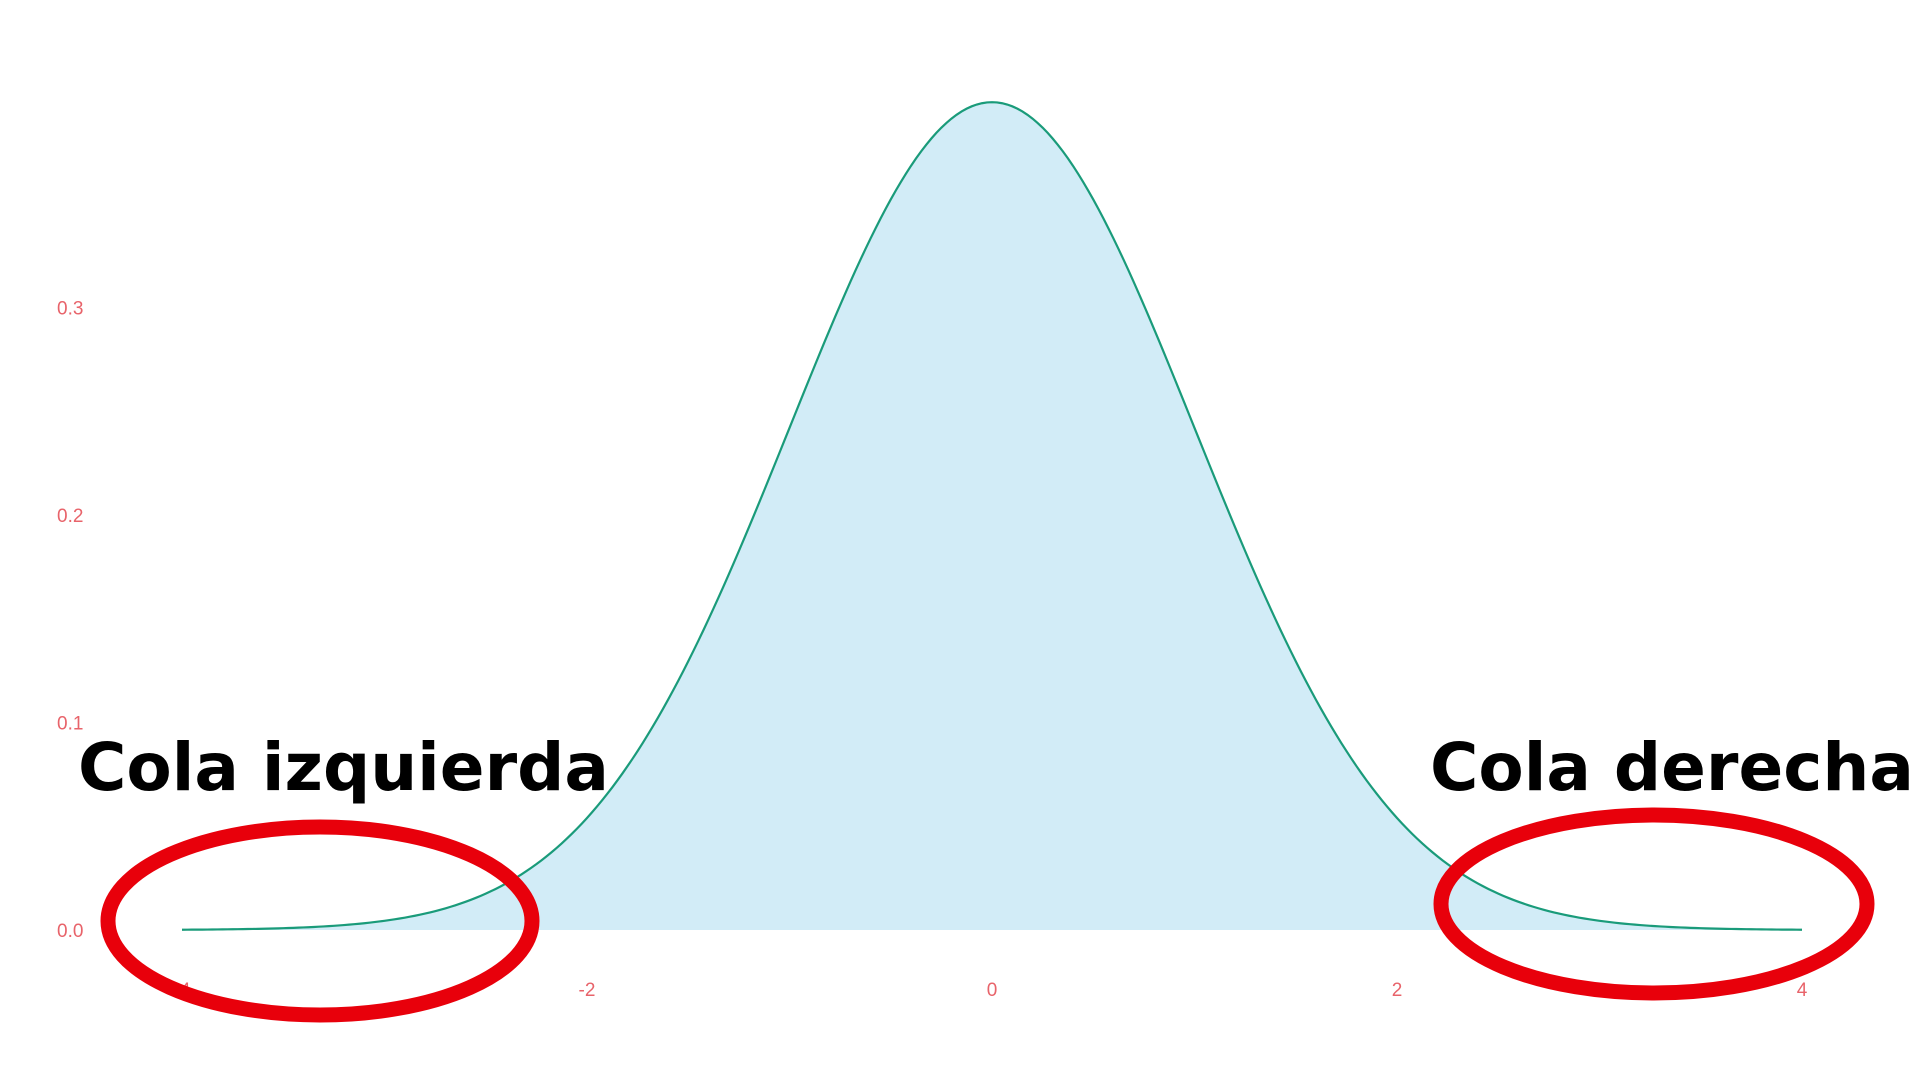  What do you see at coordinates (70, 931) in the screenshot?
I see `y-tick-label: 0.0` at bounding box center [70, 931].